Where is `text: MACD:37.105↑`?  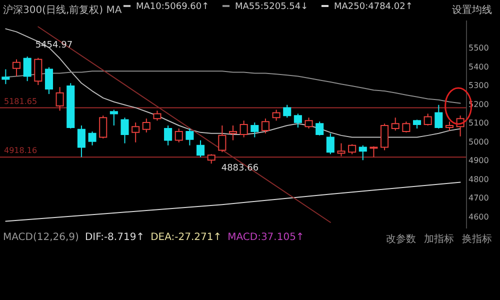 text: MACD:37.105↑ is located at coordinates (266, 237).